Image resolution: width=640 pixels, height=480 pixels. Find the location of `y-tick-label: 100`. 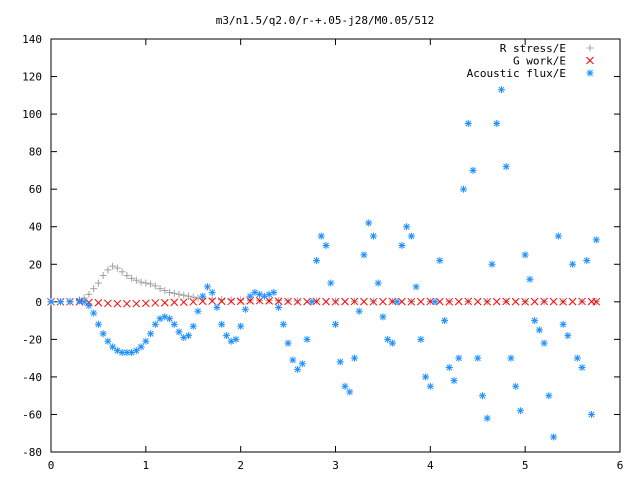

y-tick-label: 100 is located at coordinates (32, 114).